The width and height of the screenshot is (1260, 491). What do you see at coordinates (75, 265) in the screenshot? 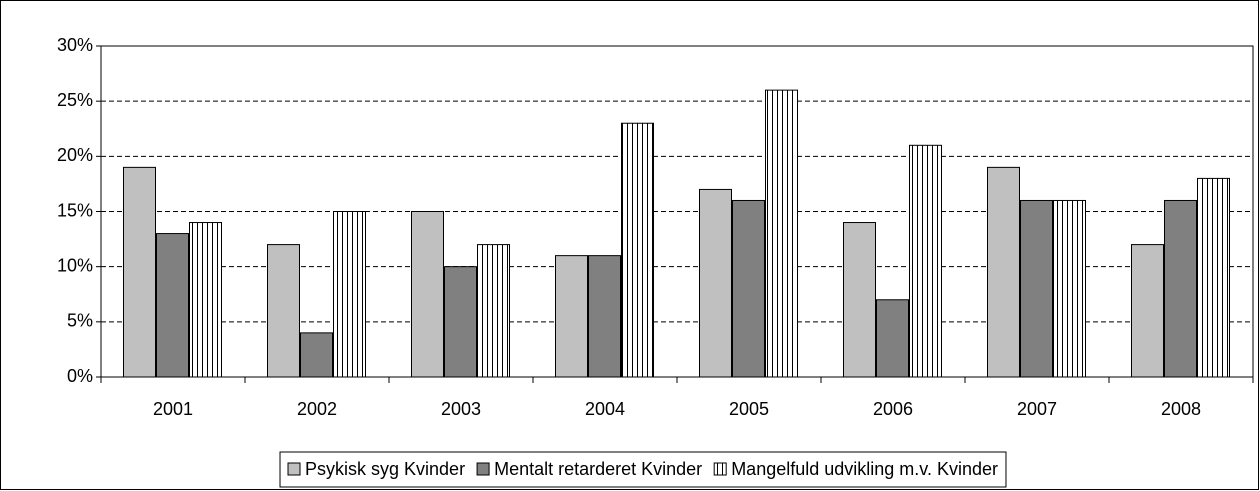
I see `y-tick-label: 10%` at bounding box center [75, 265].